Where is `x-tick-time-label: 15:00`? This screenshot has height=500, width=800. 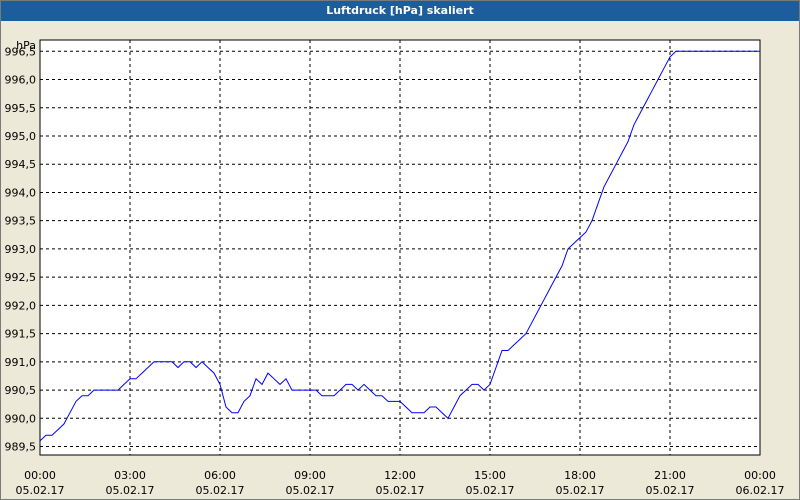 x-tick-time-label: 15:00 is located at coordinates (490, 475).